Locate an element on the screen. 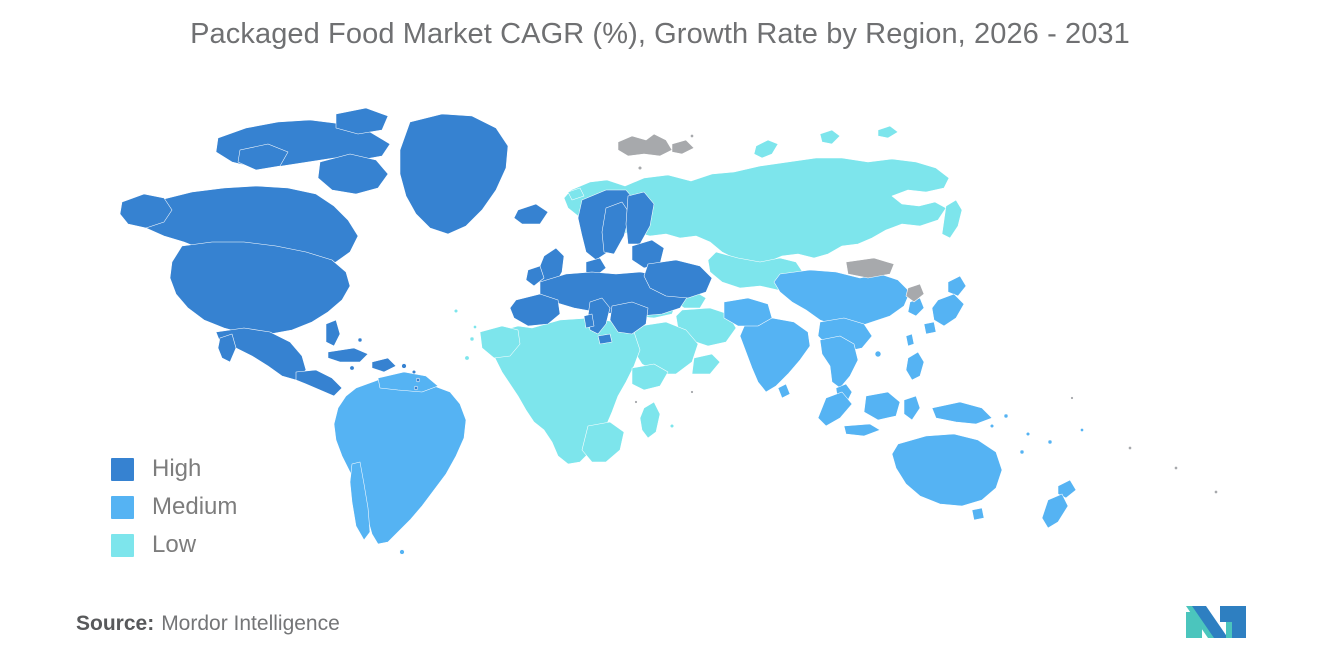  island-new-caledonia is located at coordinates (1022, 452).